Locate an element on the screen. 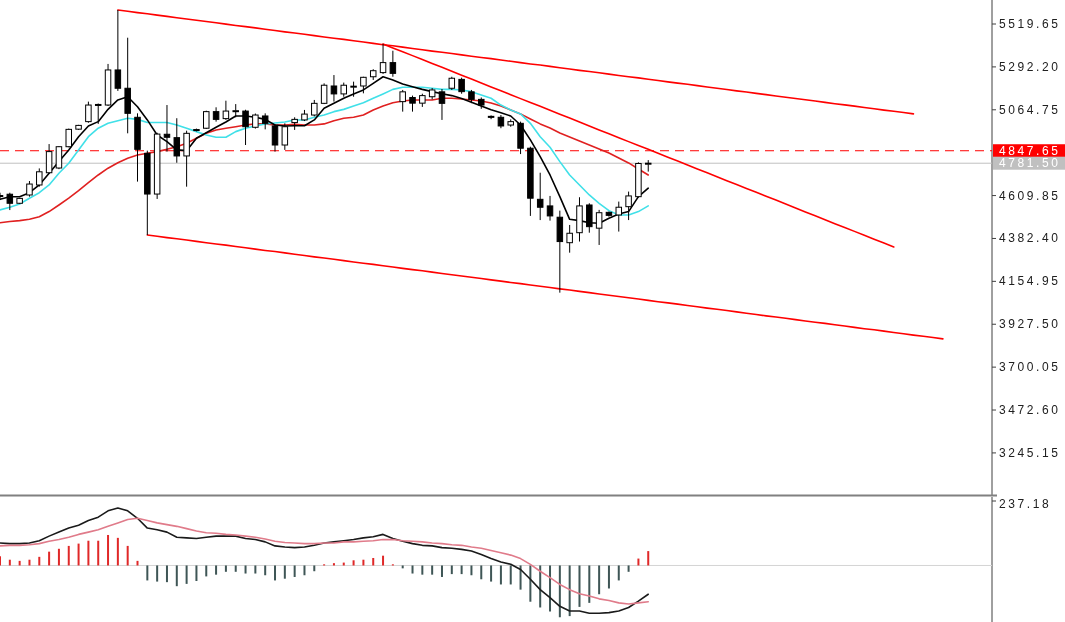 The height and width of the screenshot is (622, 1065). y-tick-label: 4382.40 is located at coordinates (1030, 238).